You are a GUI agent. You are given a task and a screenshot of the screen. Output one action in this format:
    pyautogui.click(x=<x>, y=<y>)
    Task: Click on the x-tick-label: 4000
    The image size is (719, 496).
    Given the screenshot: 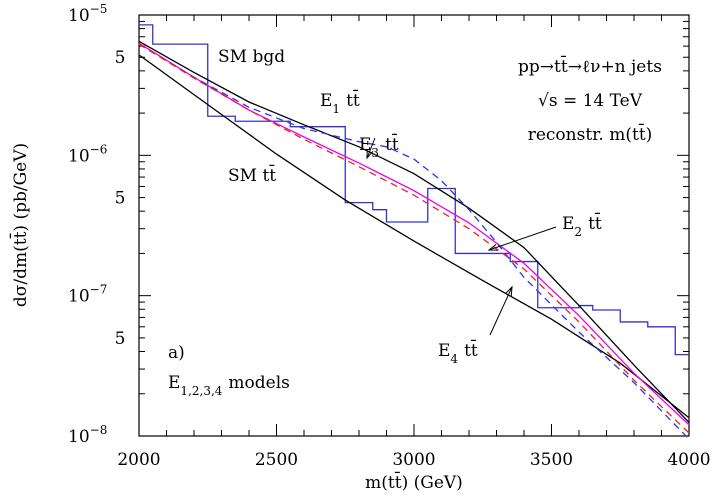 What is the action you would take?
    pyautogui.click(x=688, y=460)
    